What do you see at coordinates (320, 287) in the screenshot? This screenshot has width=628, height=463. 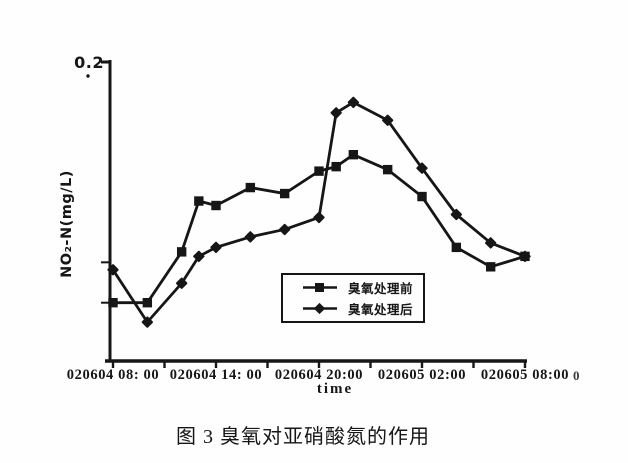 I see `legend-square-marker-icon` at bounding box center [320, 287].